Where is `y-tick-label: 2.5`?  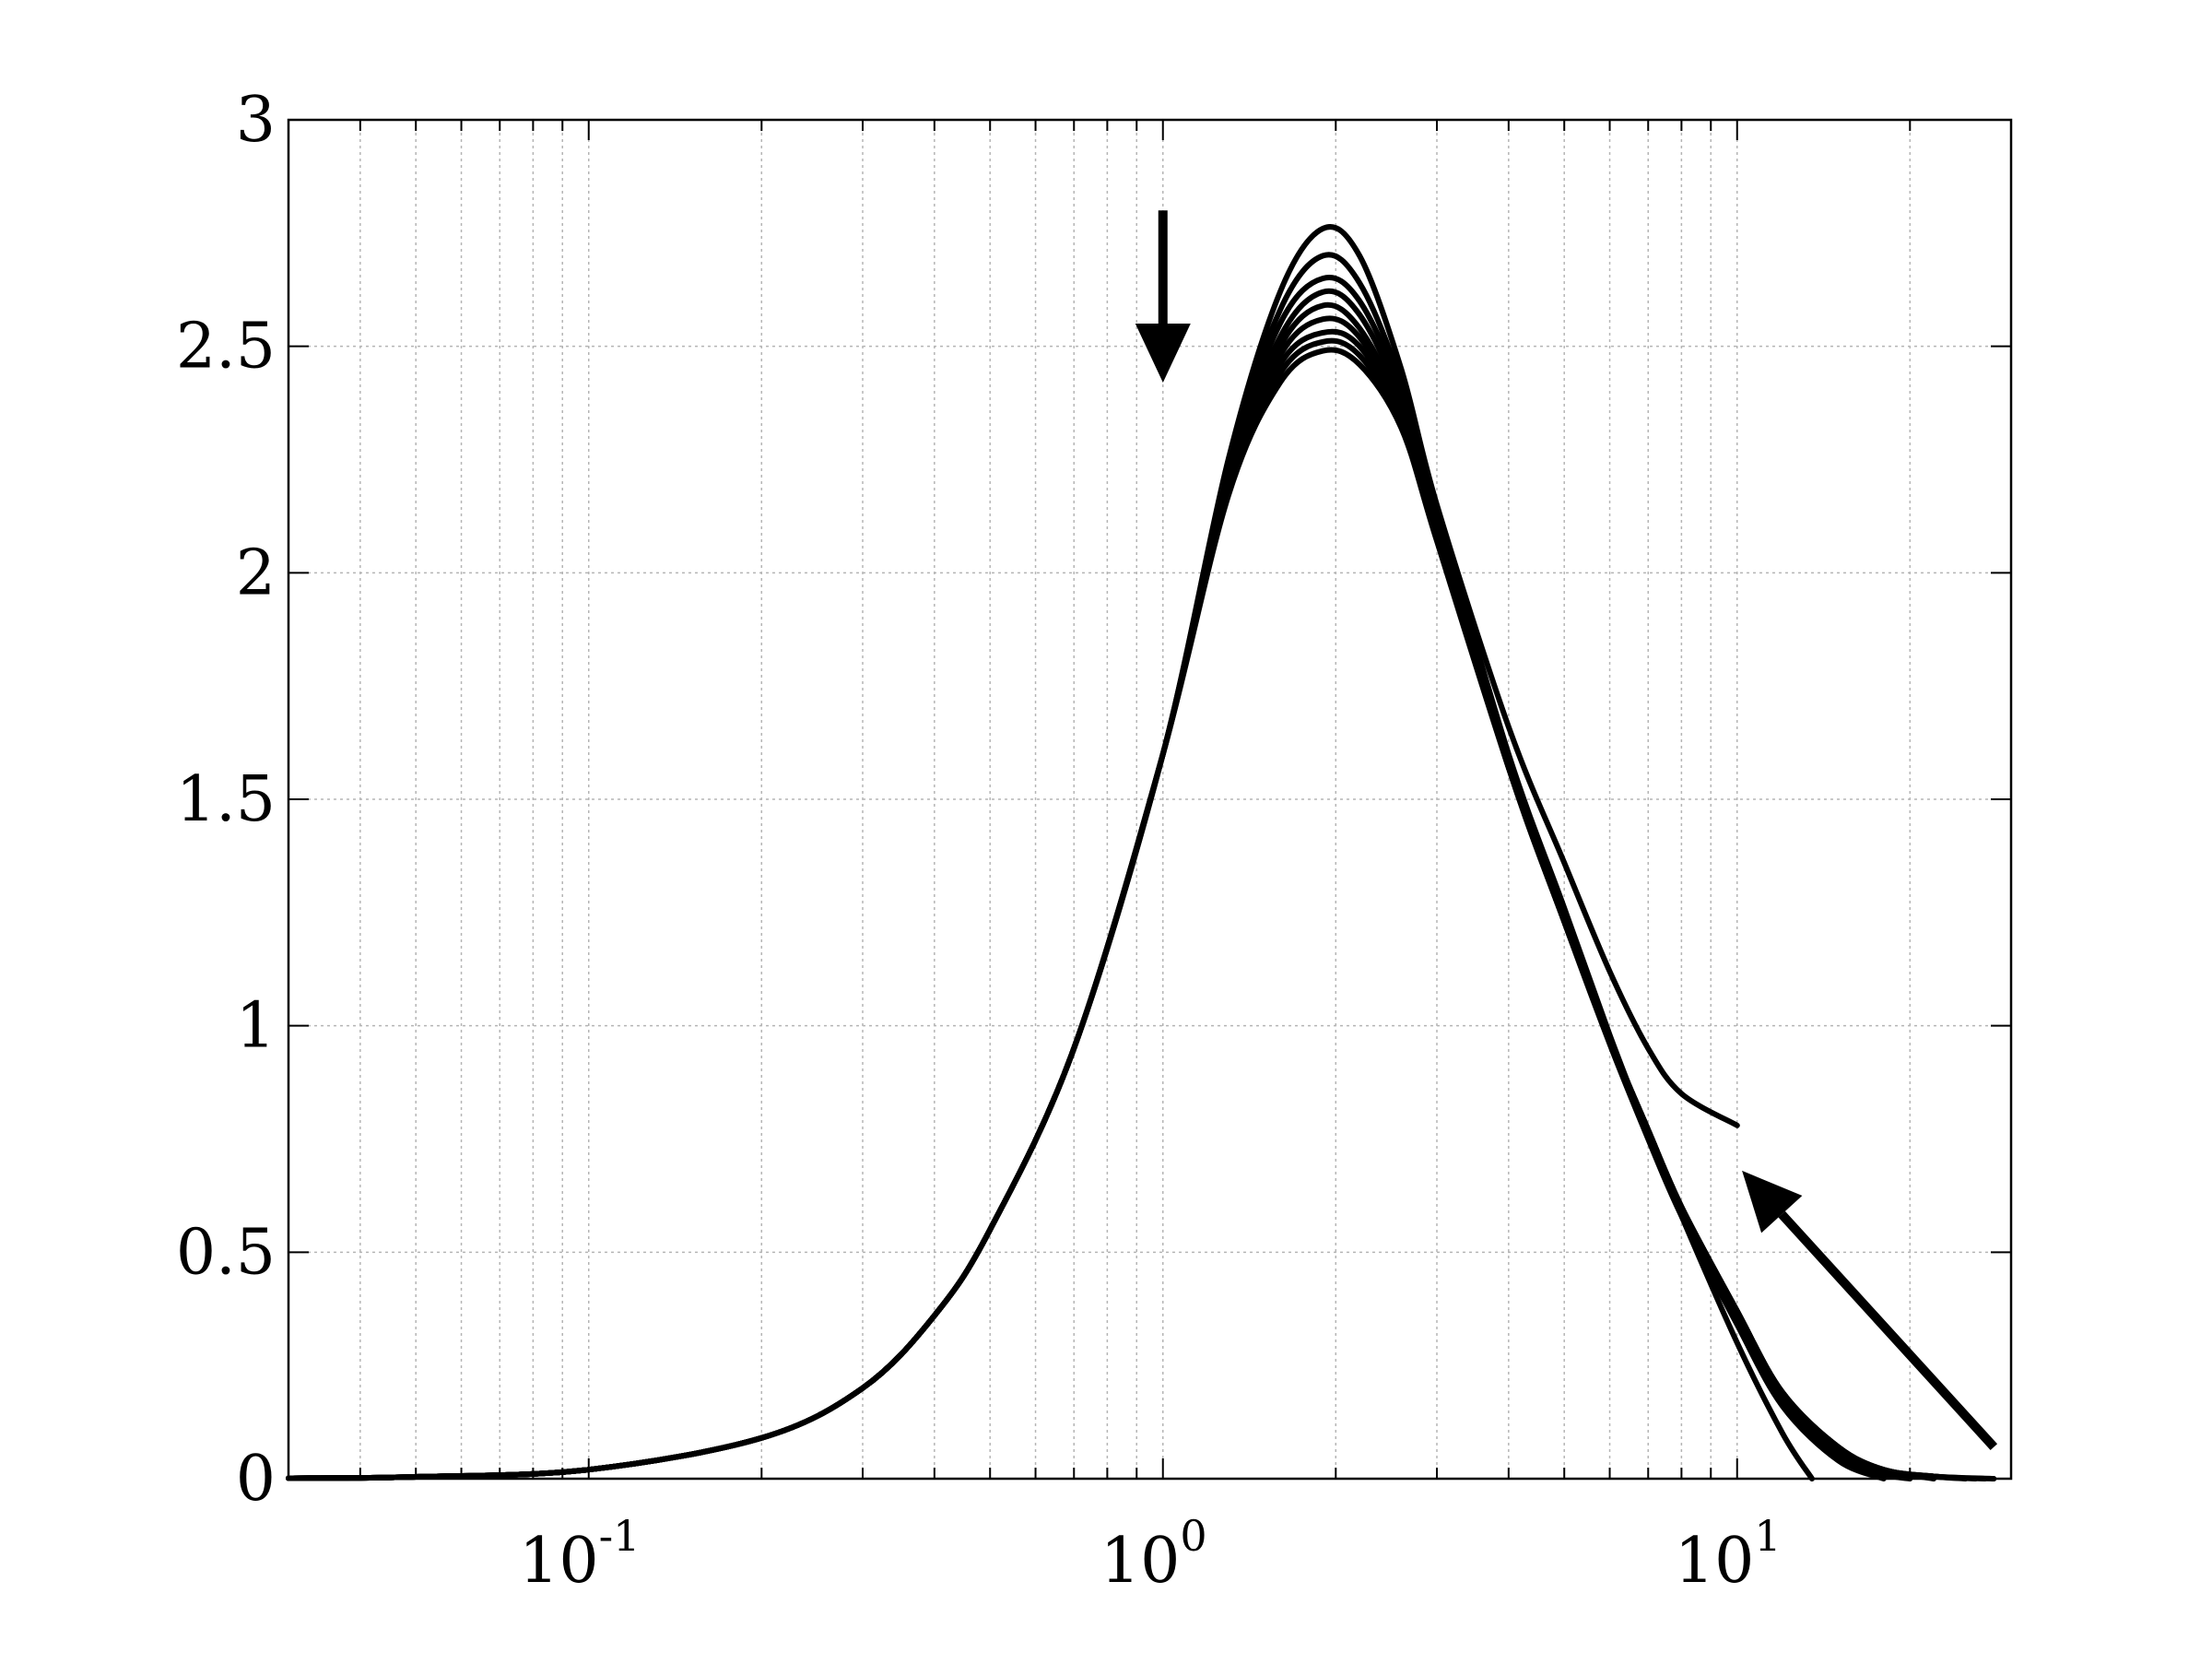 y-tick-label: 2.5 is located at coordinates (226, 347).